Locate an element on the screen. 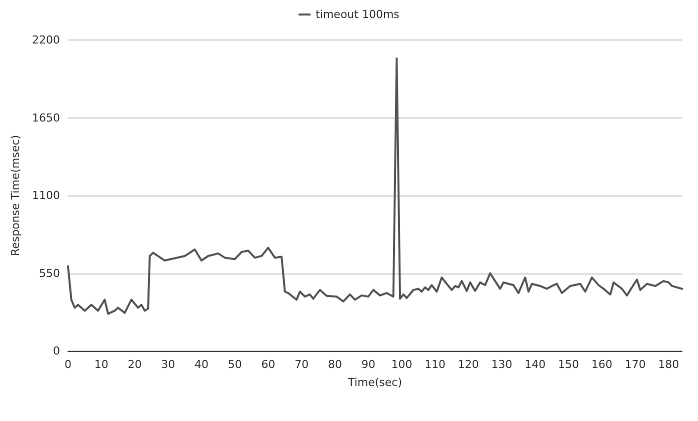 This screenshot has width=698, height=421. x-tick-label: 80 is located at coordinates (335, 364).